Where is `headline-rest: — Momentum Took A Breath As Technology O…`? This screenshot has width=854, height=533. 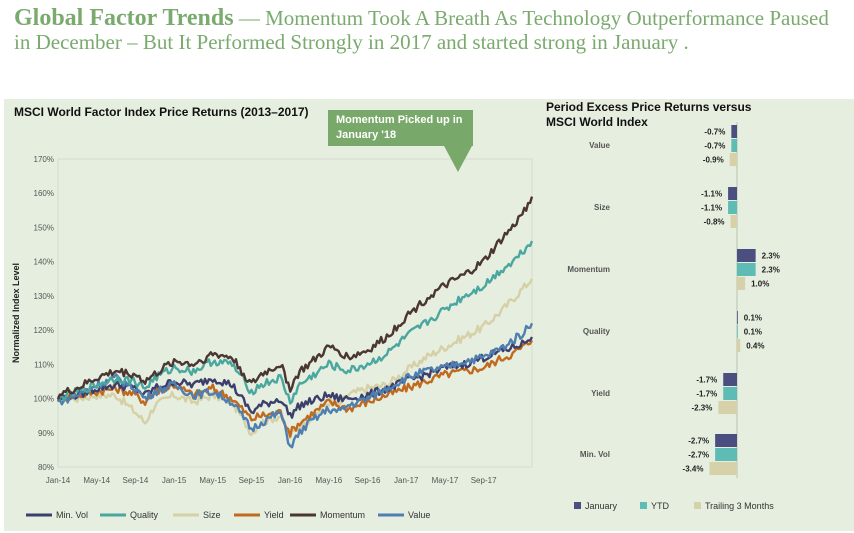
headline-rest: — Momentum Took A Breath As Technology O… is located at coordinates (421, 30).